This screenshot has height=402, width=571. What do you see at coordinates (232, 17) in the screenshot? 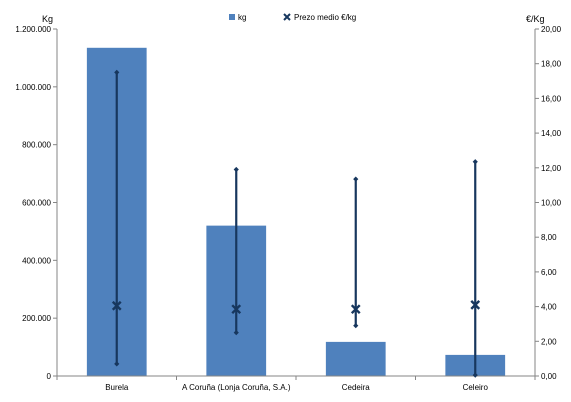
I see `legend-swatch-kg` at bounding box center [232, 17].